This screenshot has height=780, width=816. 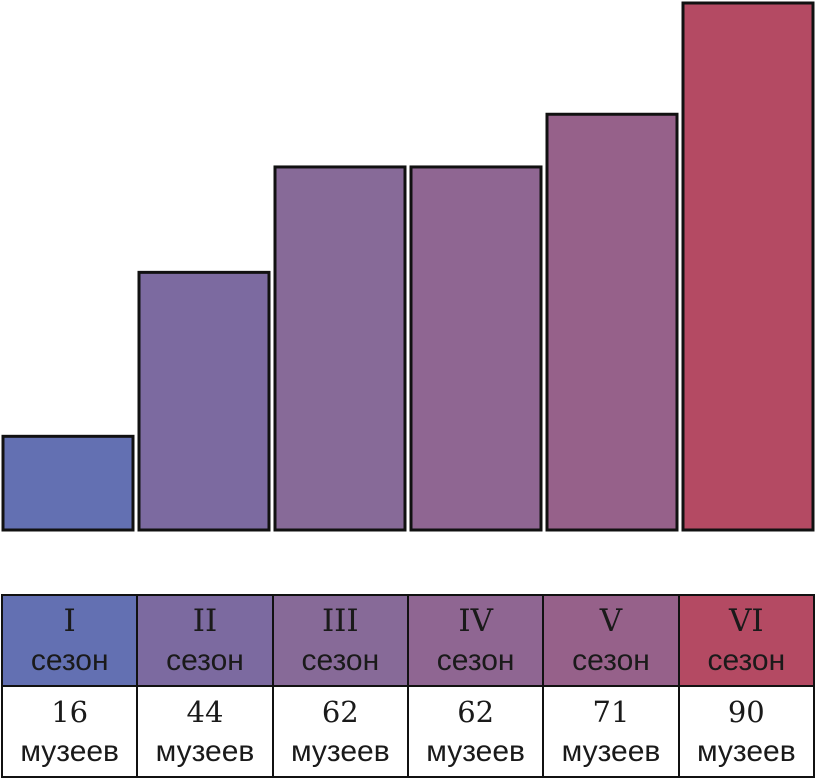 What do you see at coordinates (205, 731) in the screenshot?
I see `count-cell-2: 44 музеев` at bounding box center [205, 731].